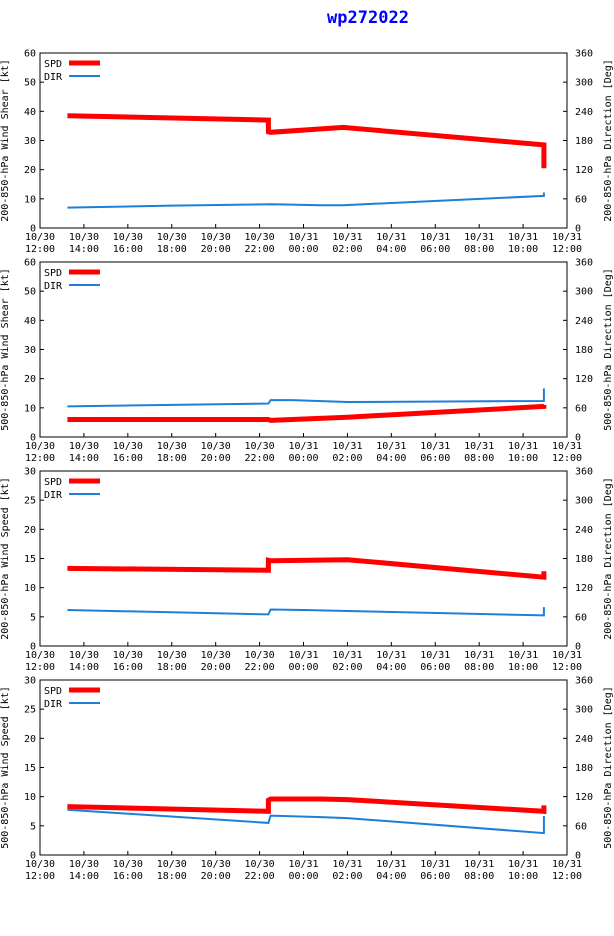 The height and width of the screenshot is (936, 614). What do you see at coordinates (581, 408) in the screenshot?
I see `panel-2-y2tick-label: 60` at bounding box center [581, 408].